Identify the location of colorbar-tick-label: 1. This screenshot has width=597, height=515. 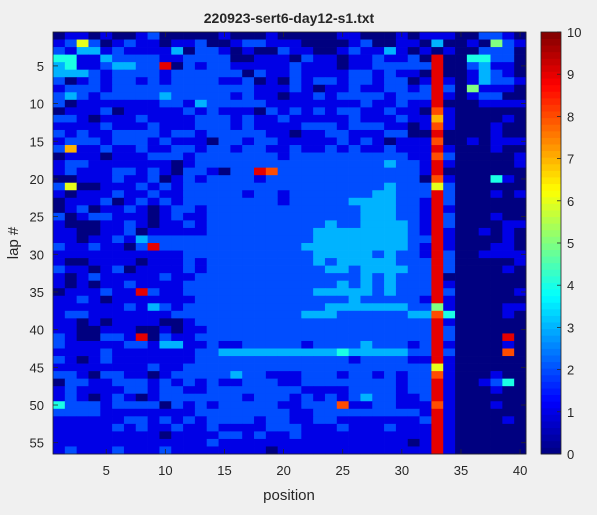
(570, 412).